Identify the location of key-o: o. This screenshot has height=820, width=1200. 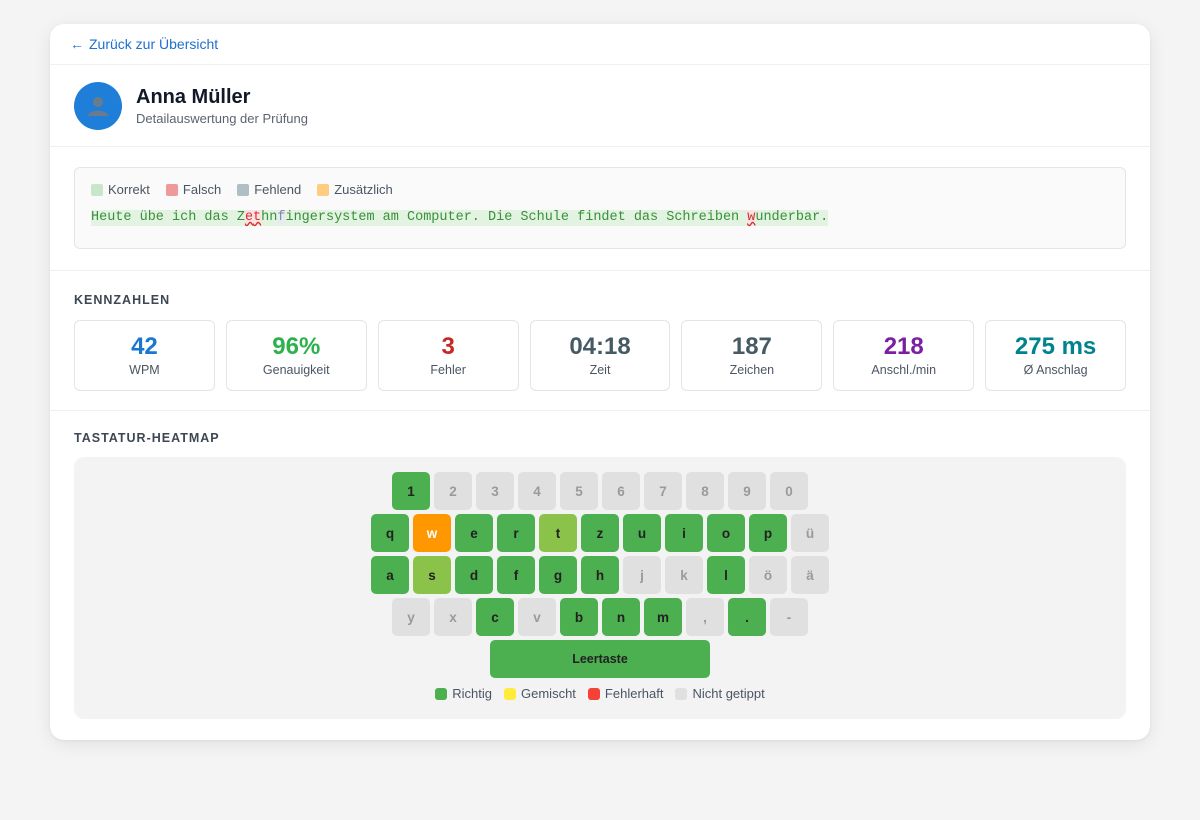
(726, 533).